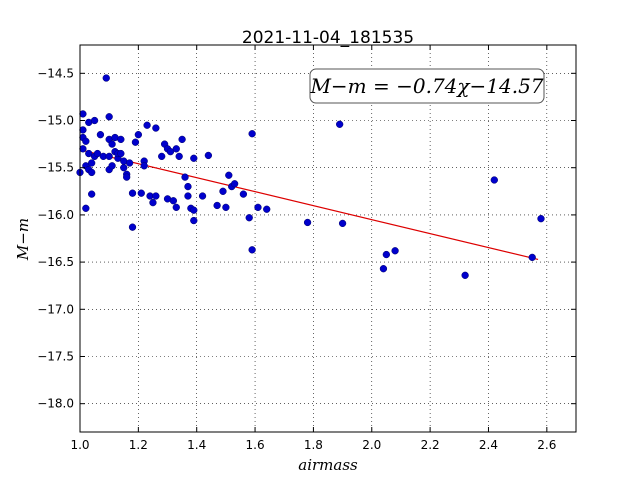 This screenshot has width=640, height=480. I want to click on y-tick-label: −17.0, so click(55, 309).